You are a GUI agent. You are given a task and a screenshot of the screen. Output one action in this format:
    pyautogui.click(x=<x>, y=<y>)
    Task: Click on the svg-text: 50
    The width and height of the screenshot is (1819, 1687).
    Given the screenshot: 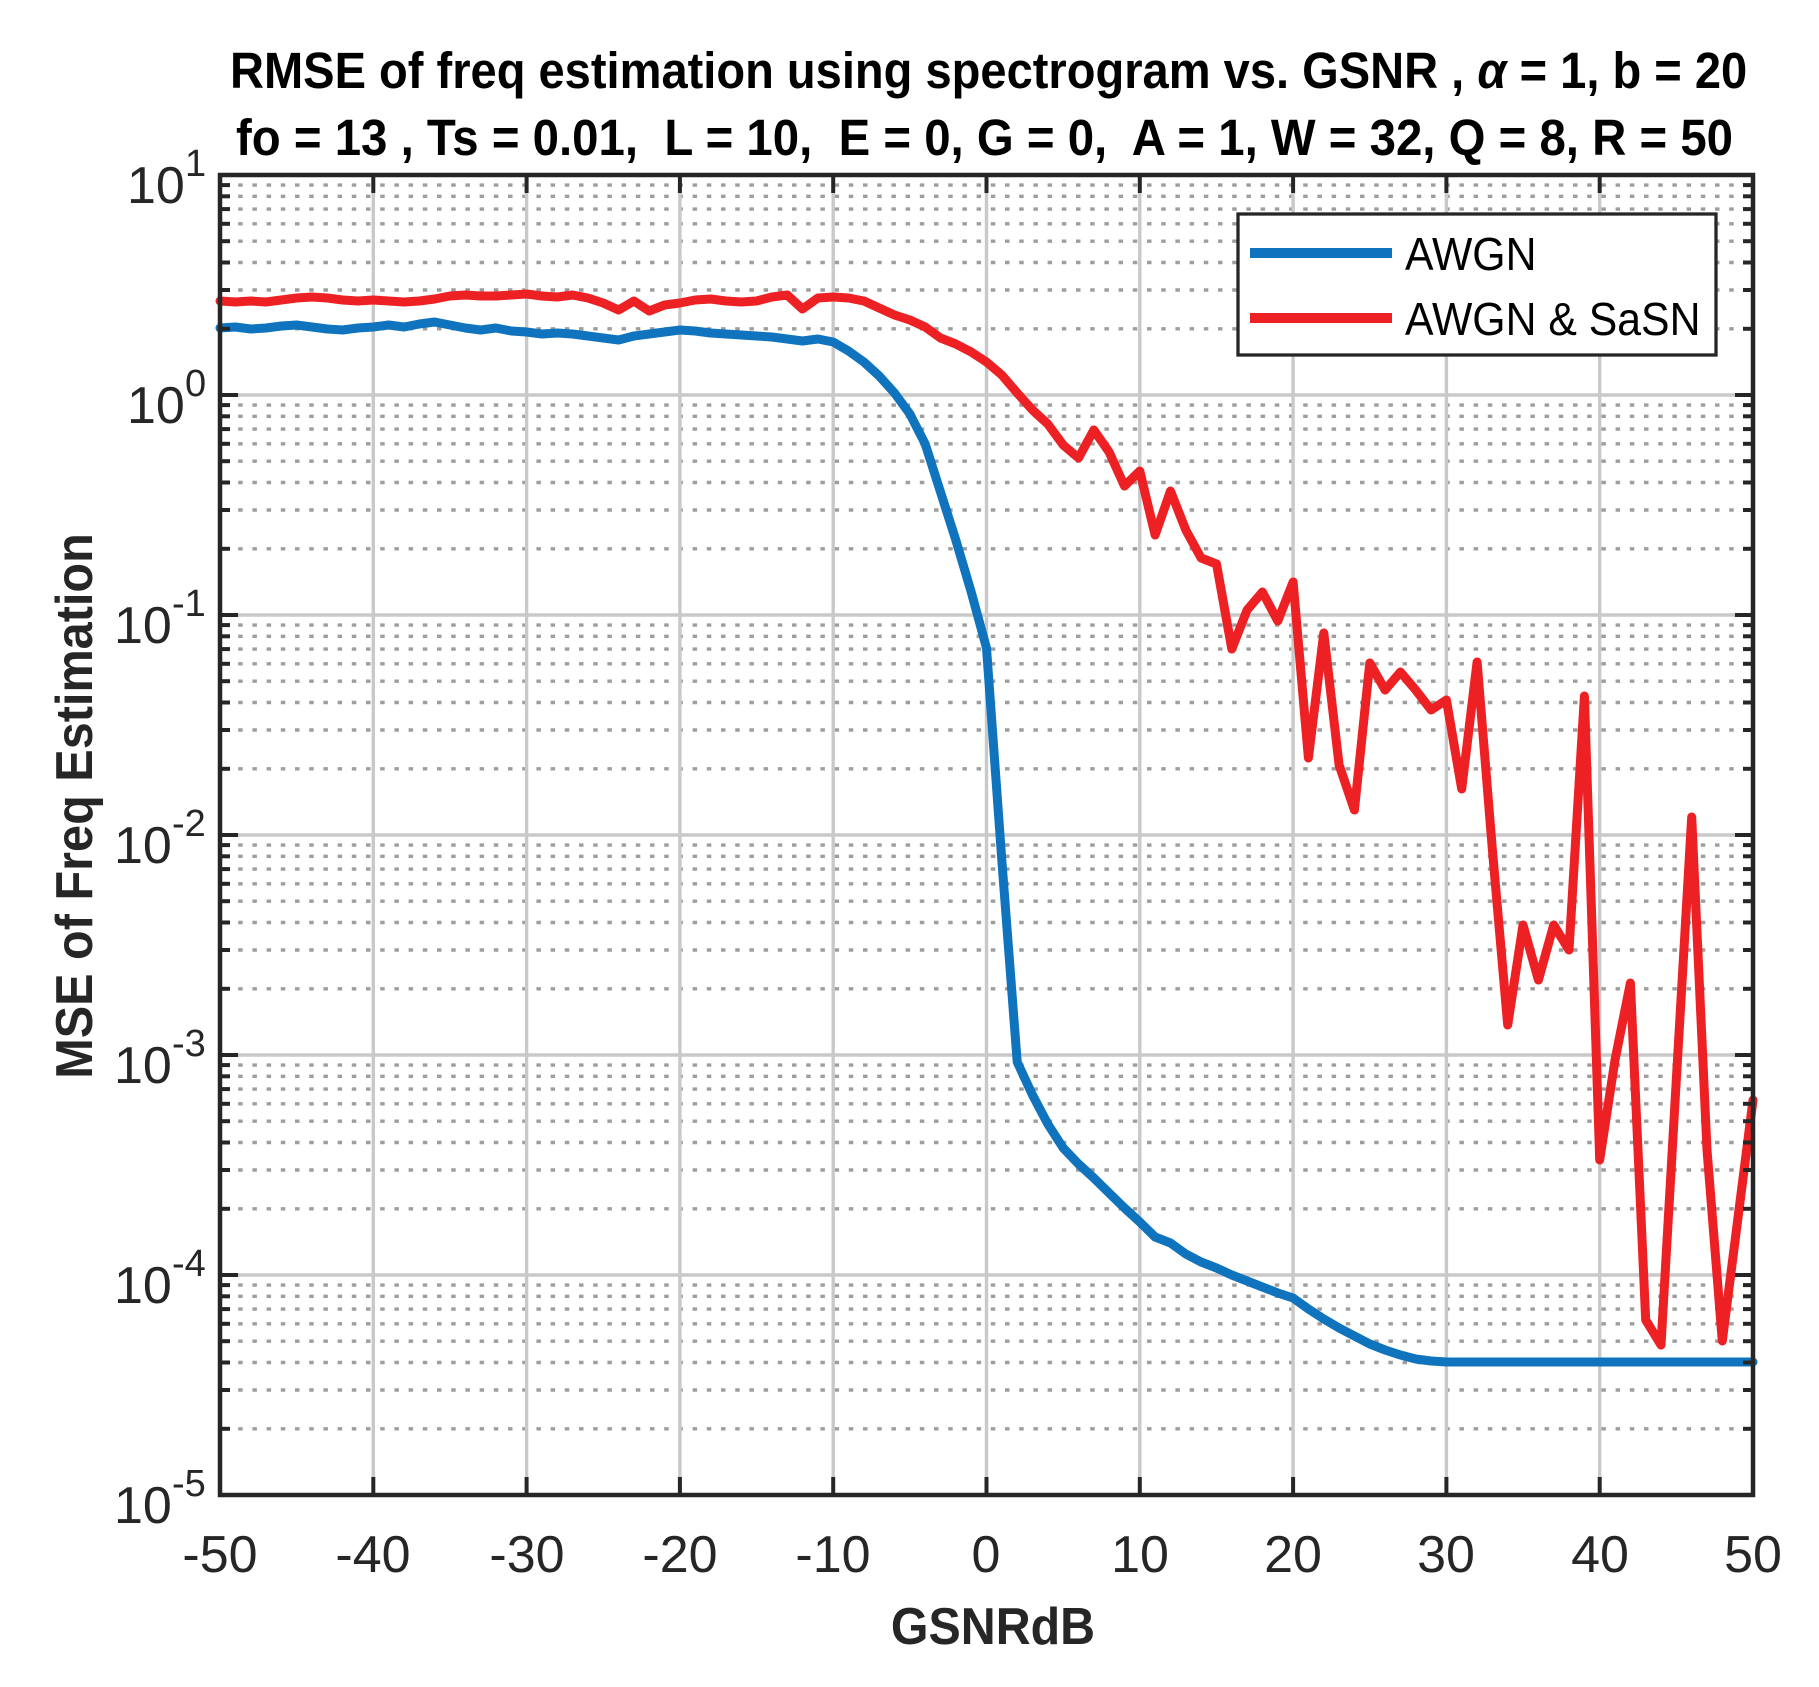 What is the action you would take?
    pyautogui.click(x=1753, y=1555)
    